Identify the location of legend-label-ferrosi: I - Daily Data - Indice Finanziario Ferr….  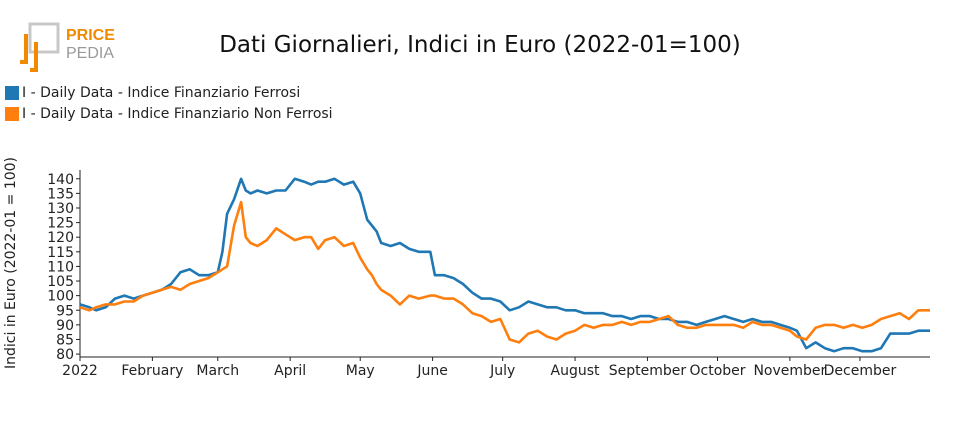
(161, 93).